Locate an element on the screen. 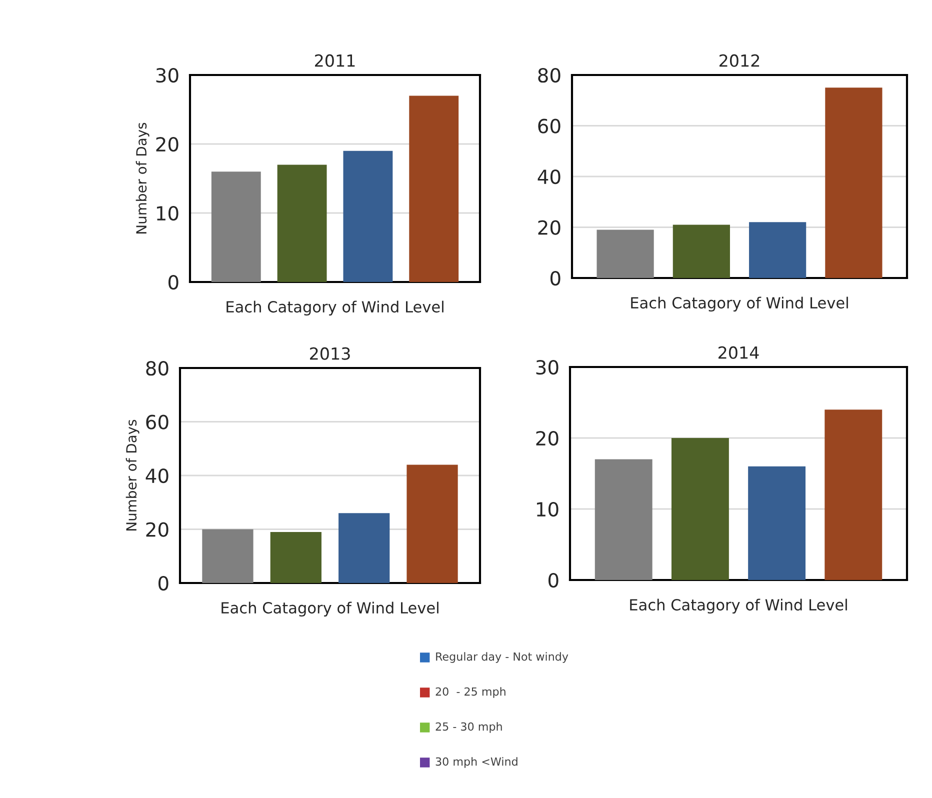  category-label: 20 - 25 mph is located at coordinates (471, 692).